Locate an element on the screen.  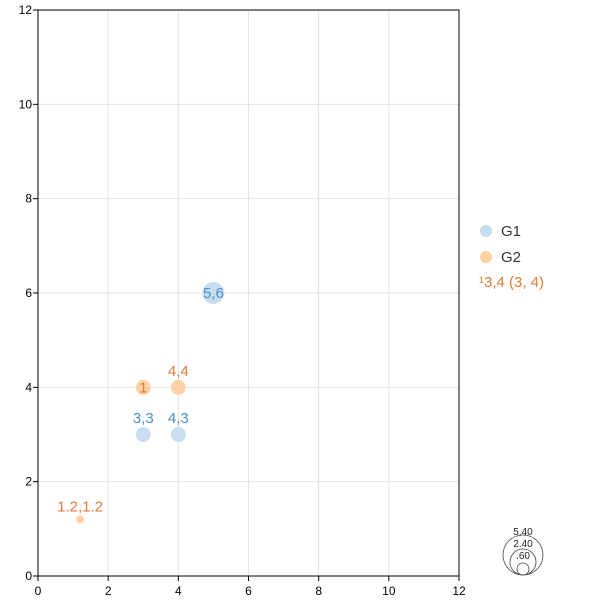
point-label: 5,6 is located at coordinates (213, 293).